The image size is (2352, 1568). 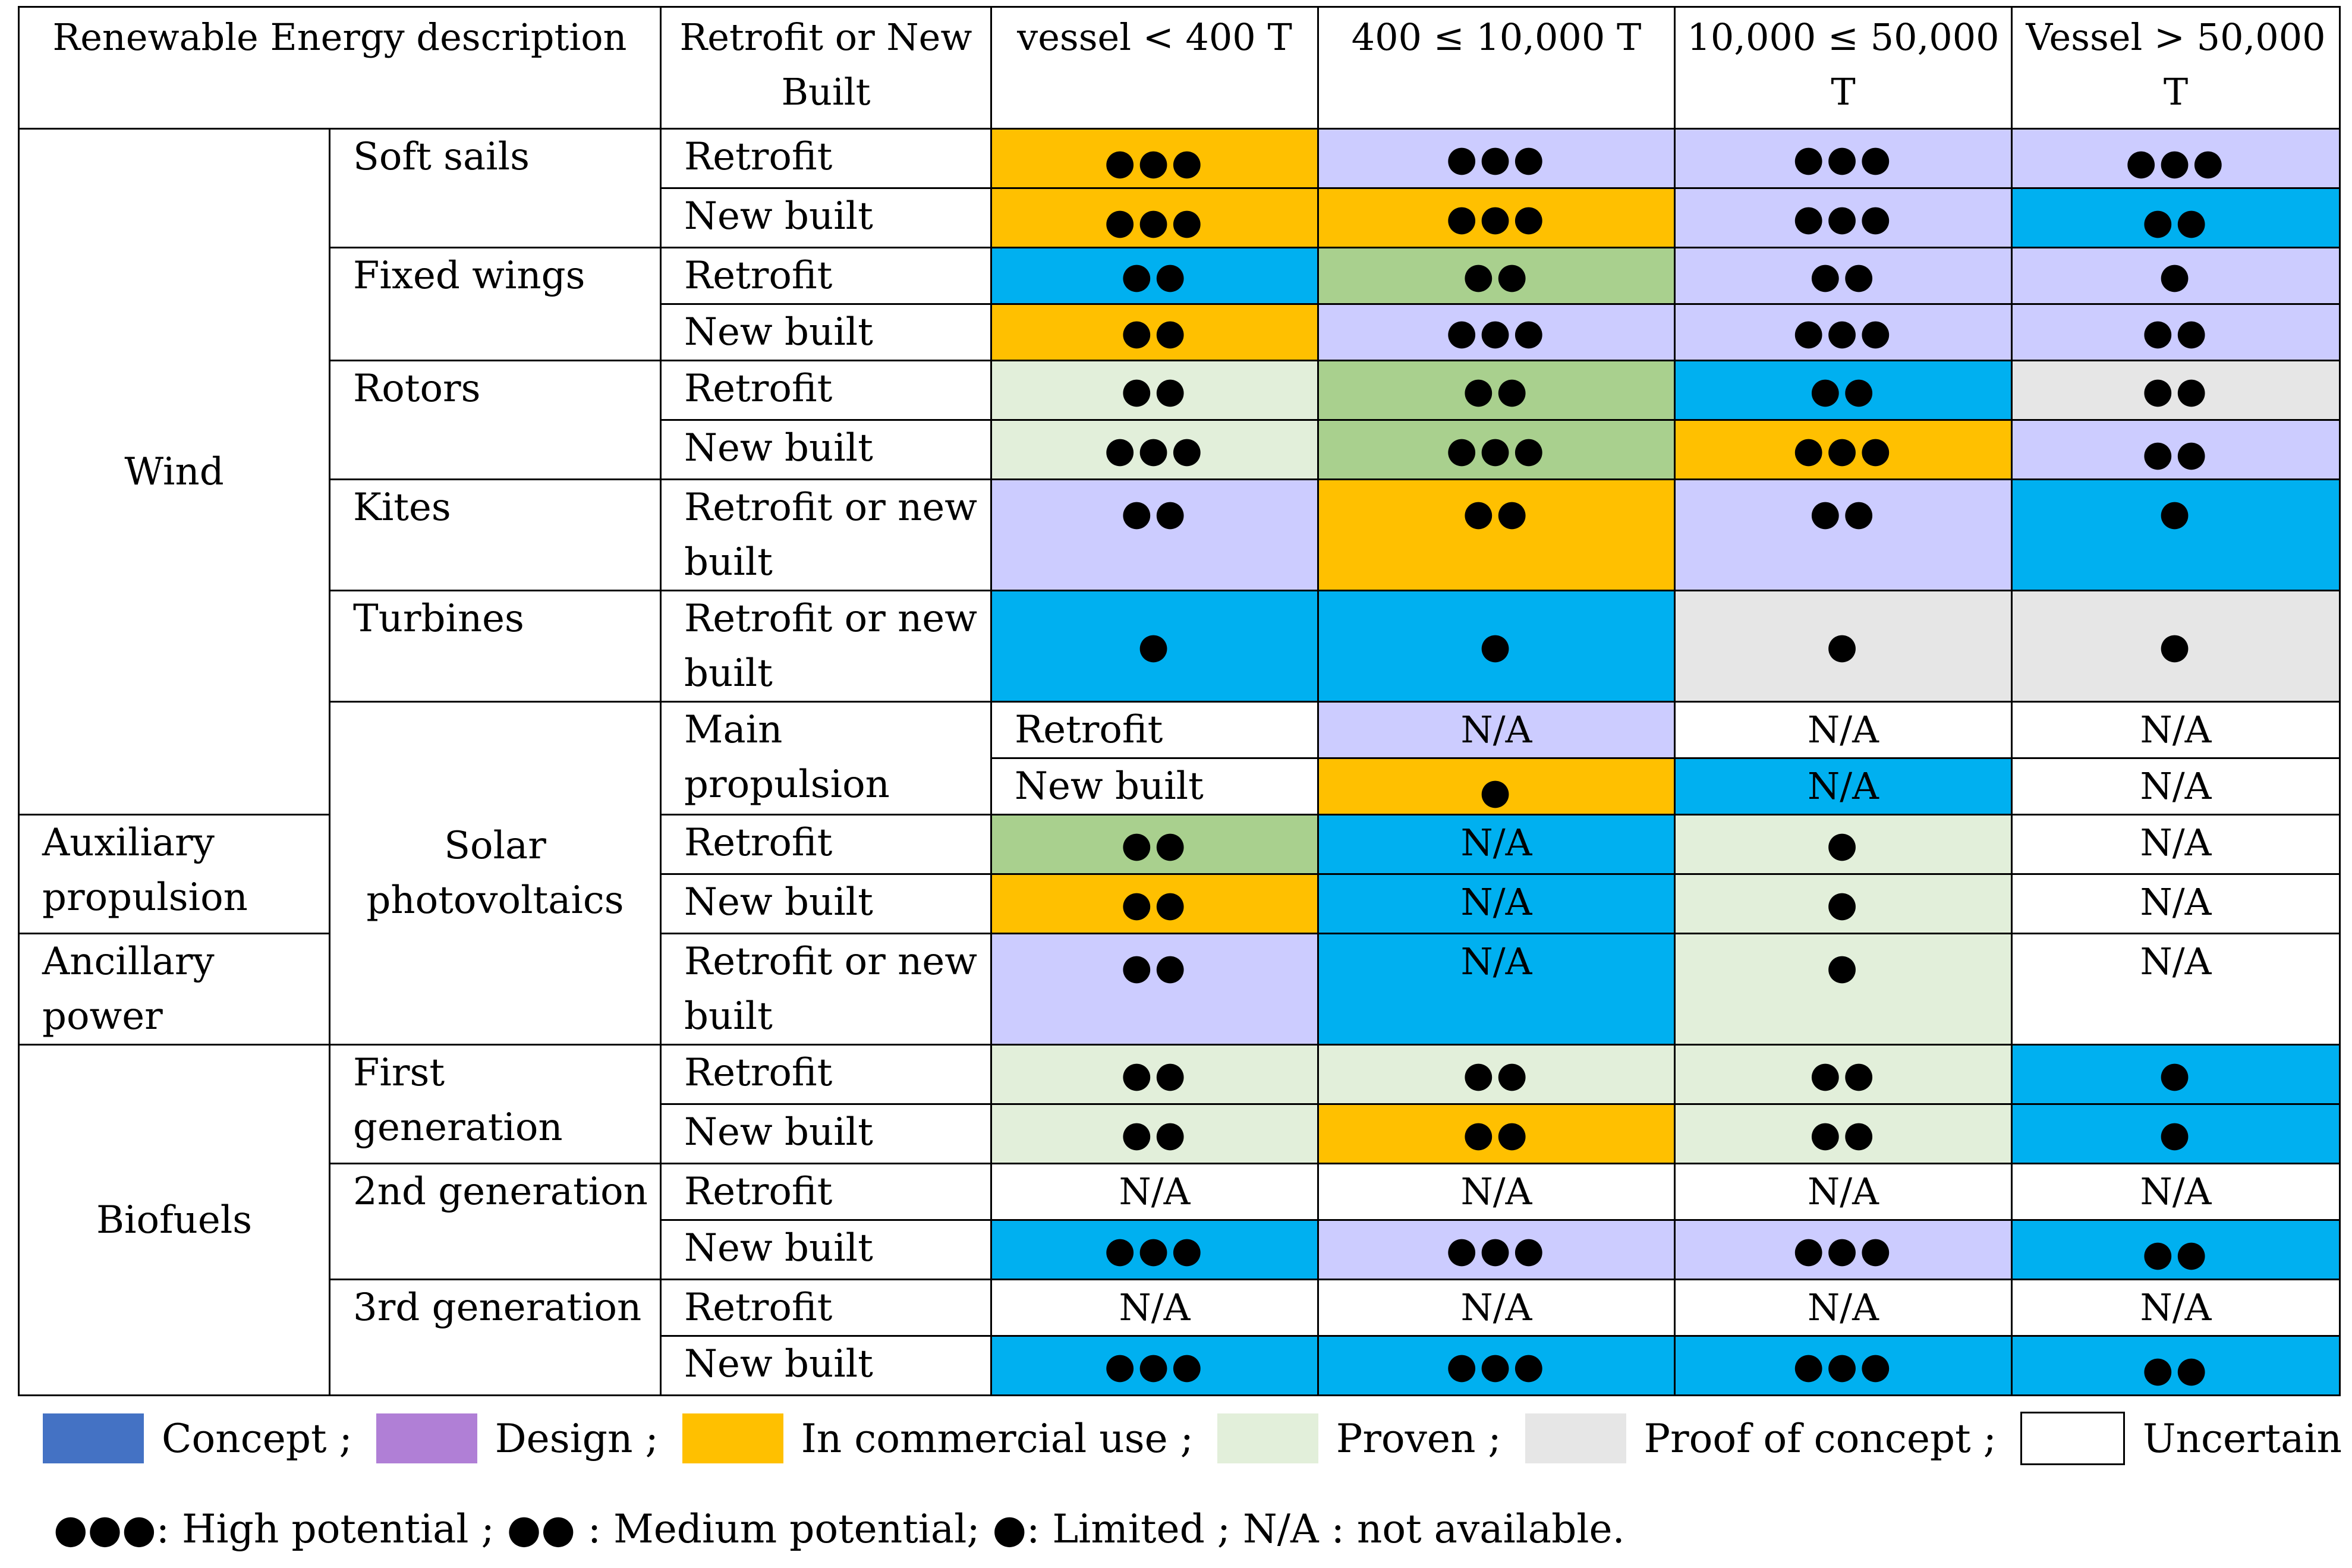 I want to click on sub-ancillary-power: Ancillary power, so click(x=174, y=990).